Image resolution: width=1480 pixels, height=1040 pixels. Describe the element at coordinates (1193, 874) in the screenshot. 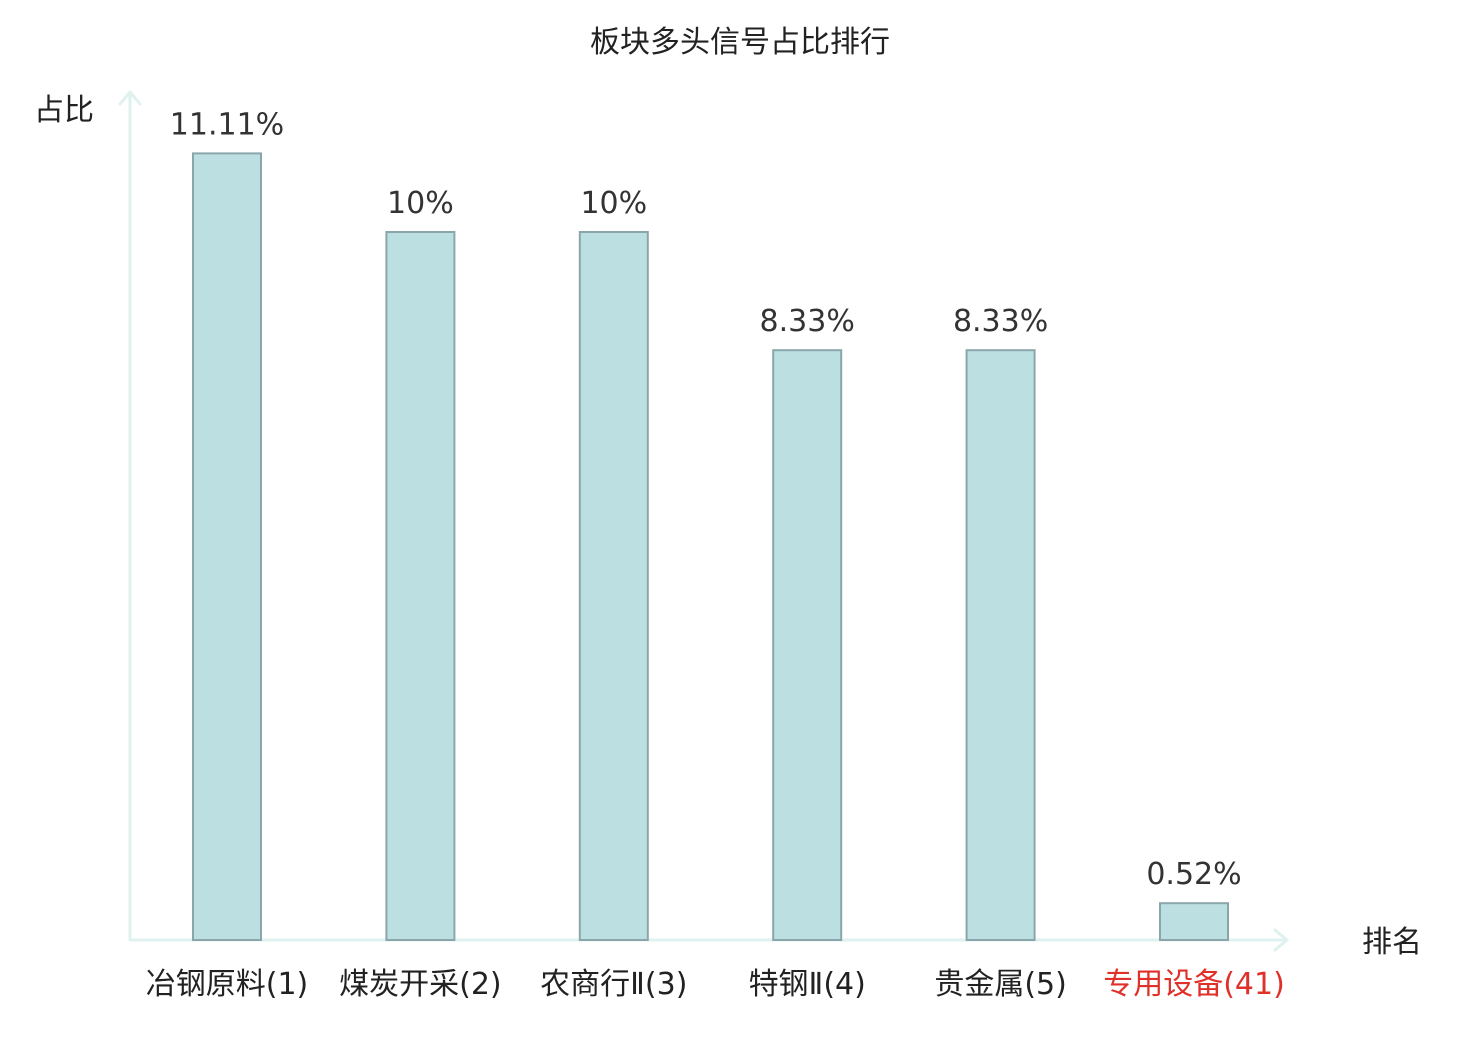

I see `bar-value-label: 0.52%` at that location.